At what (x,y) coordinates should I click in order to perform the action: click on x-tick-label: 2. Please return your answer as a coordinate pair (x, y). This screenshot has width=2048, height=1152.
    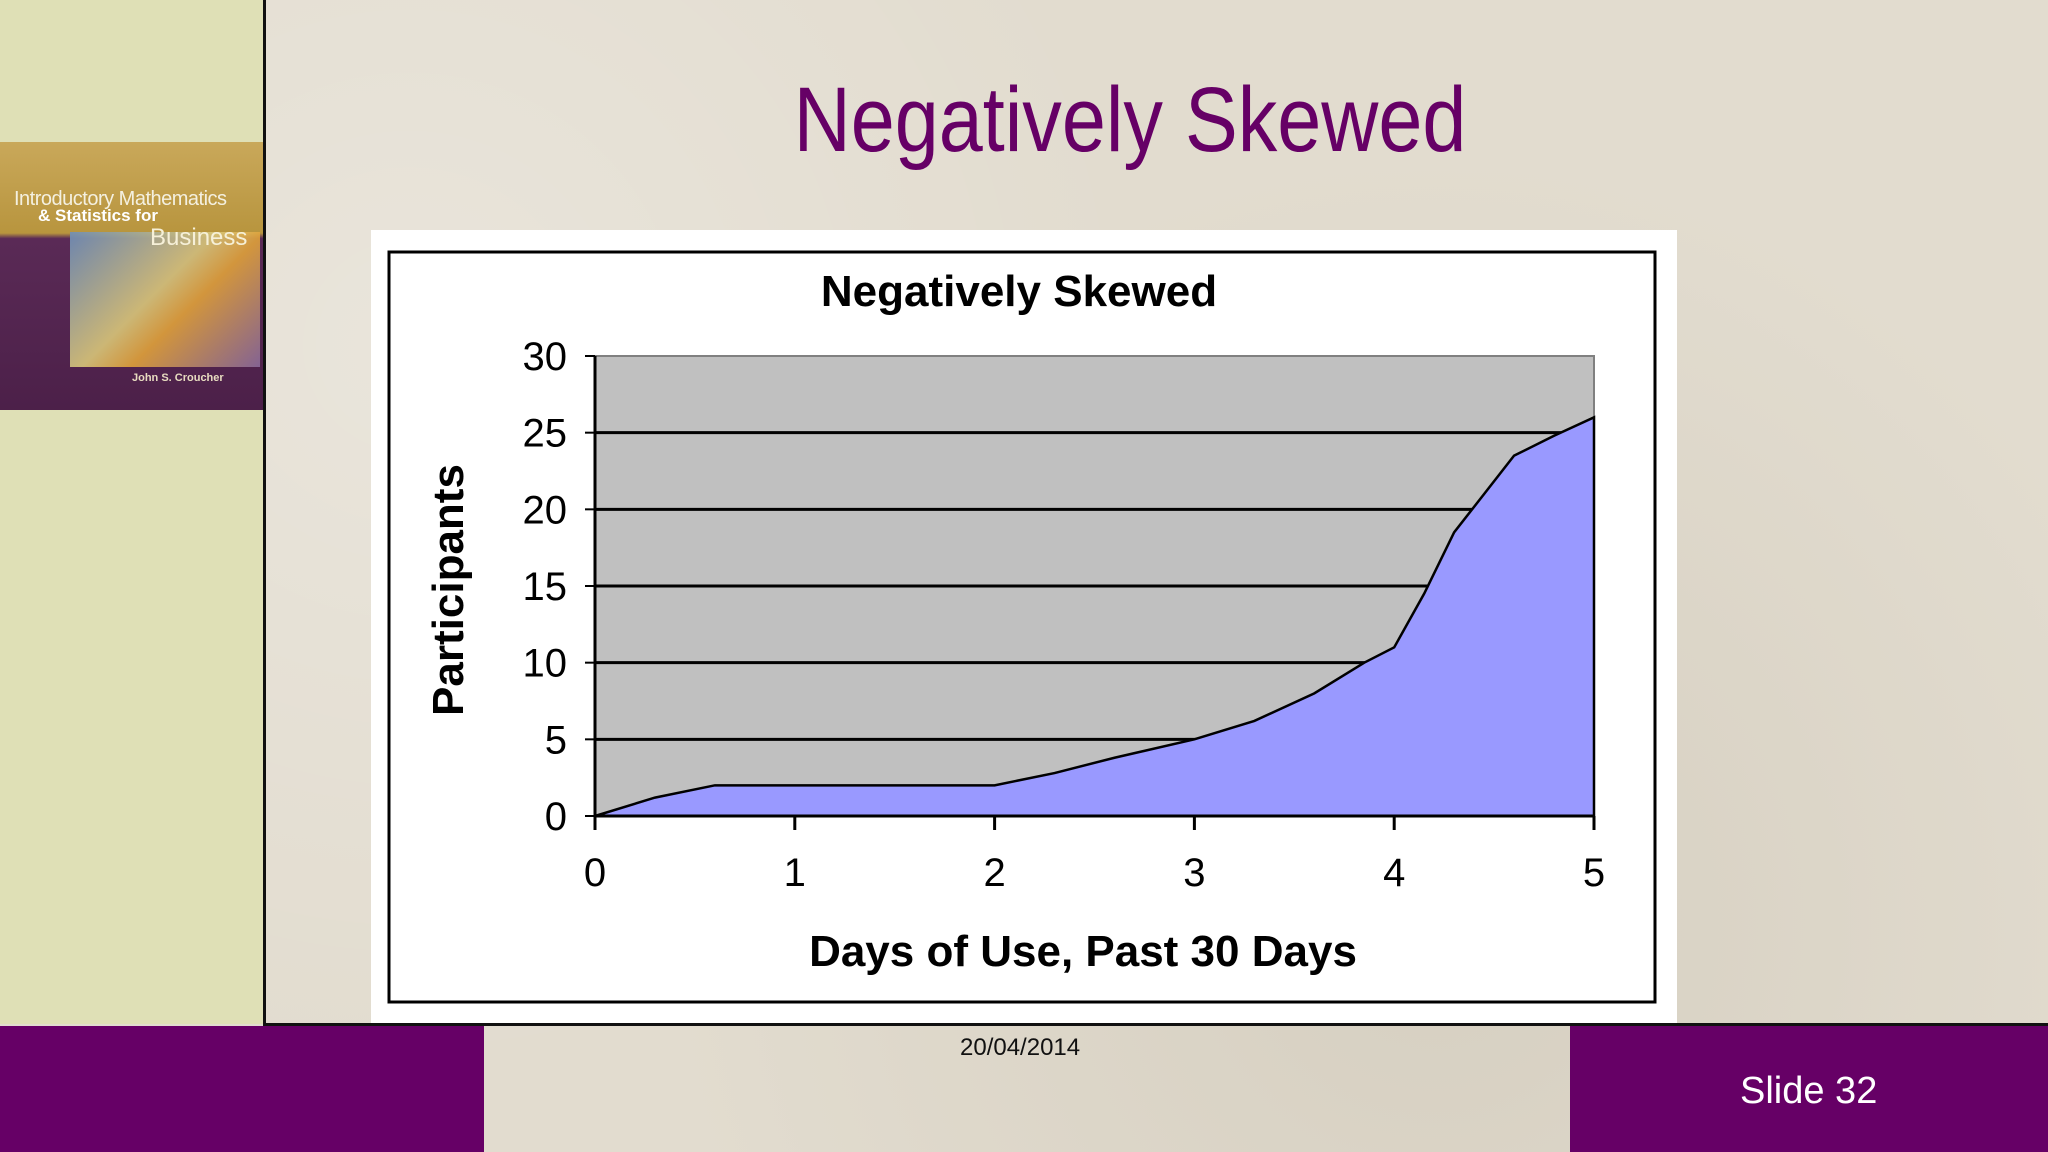
    Looking at the image, I should click on (994, 873).